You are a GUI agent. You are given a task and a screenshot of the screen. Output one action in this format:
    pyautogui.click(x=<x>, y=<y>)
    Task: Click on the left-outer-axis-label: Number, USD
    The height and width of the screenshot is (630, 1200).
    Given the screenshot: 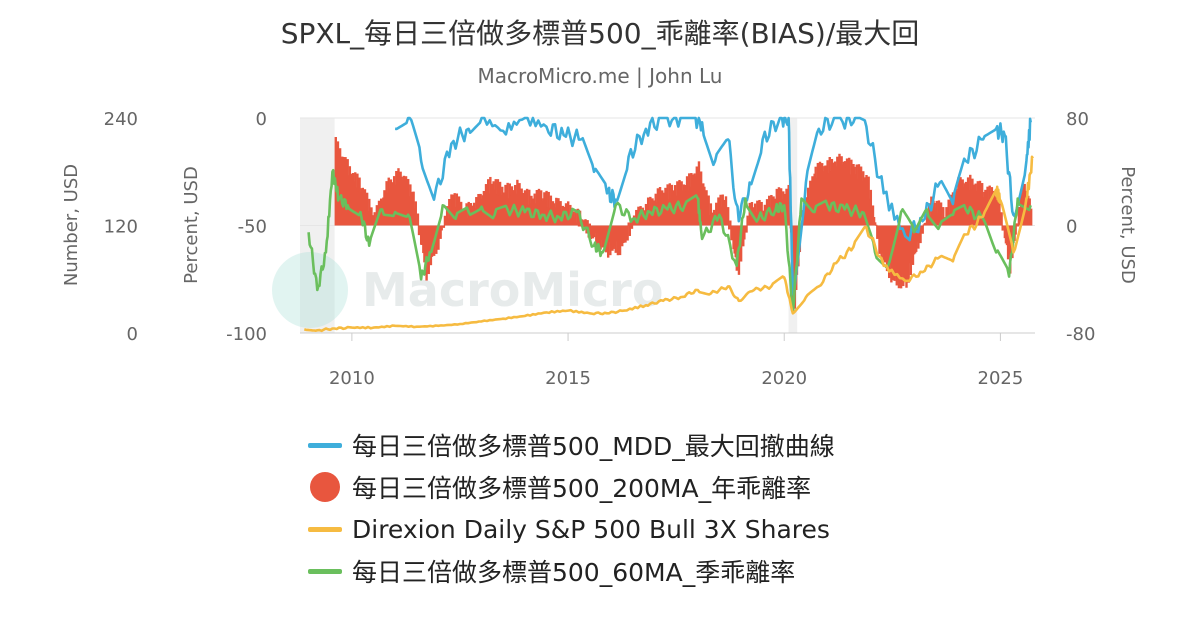 What is the action you would take?
    pyautogui.click(x=71, y=225)
    